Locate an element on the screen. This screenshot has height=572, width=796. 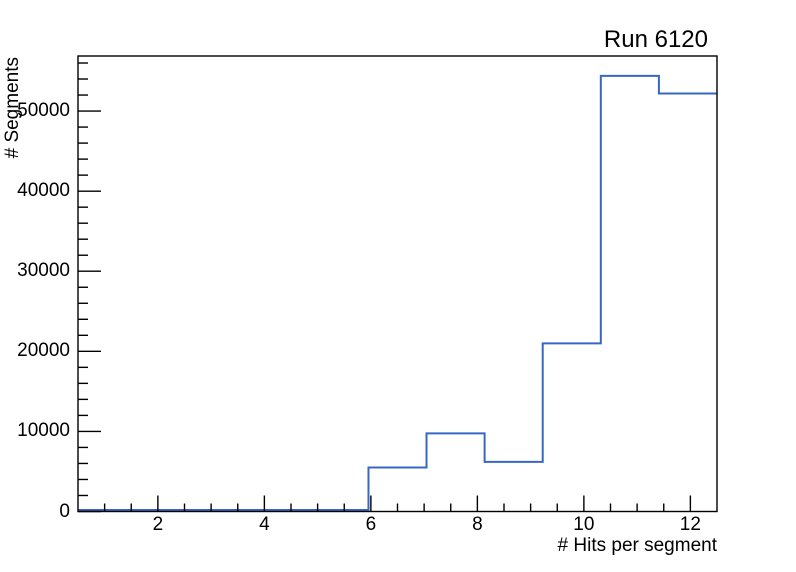
y-tick-label: 30000 is located at coordinates (43, 271).